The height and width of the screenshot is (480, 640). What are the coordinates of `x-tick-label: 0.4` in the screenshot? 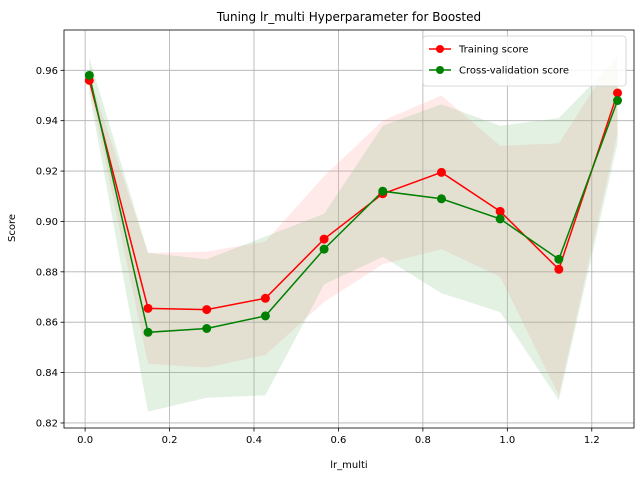 It's located at (254, 440).